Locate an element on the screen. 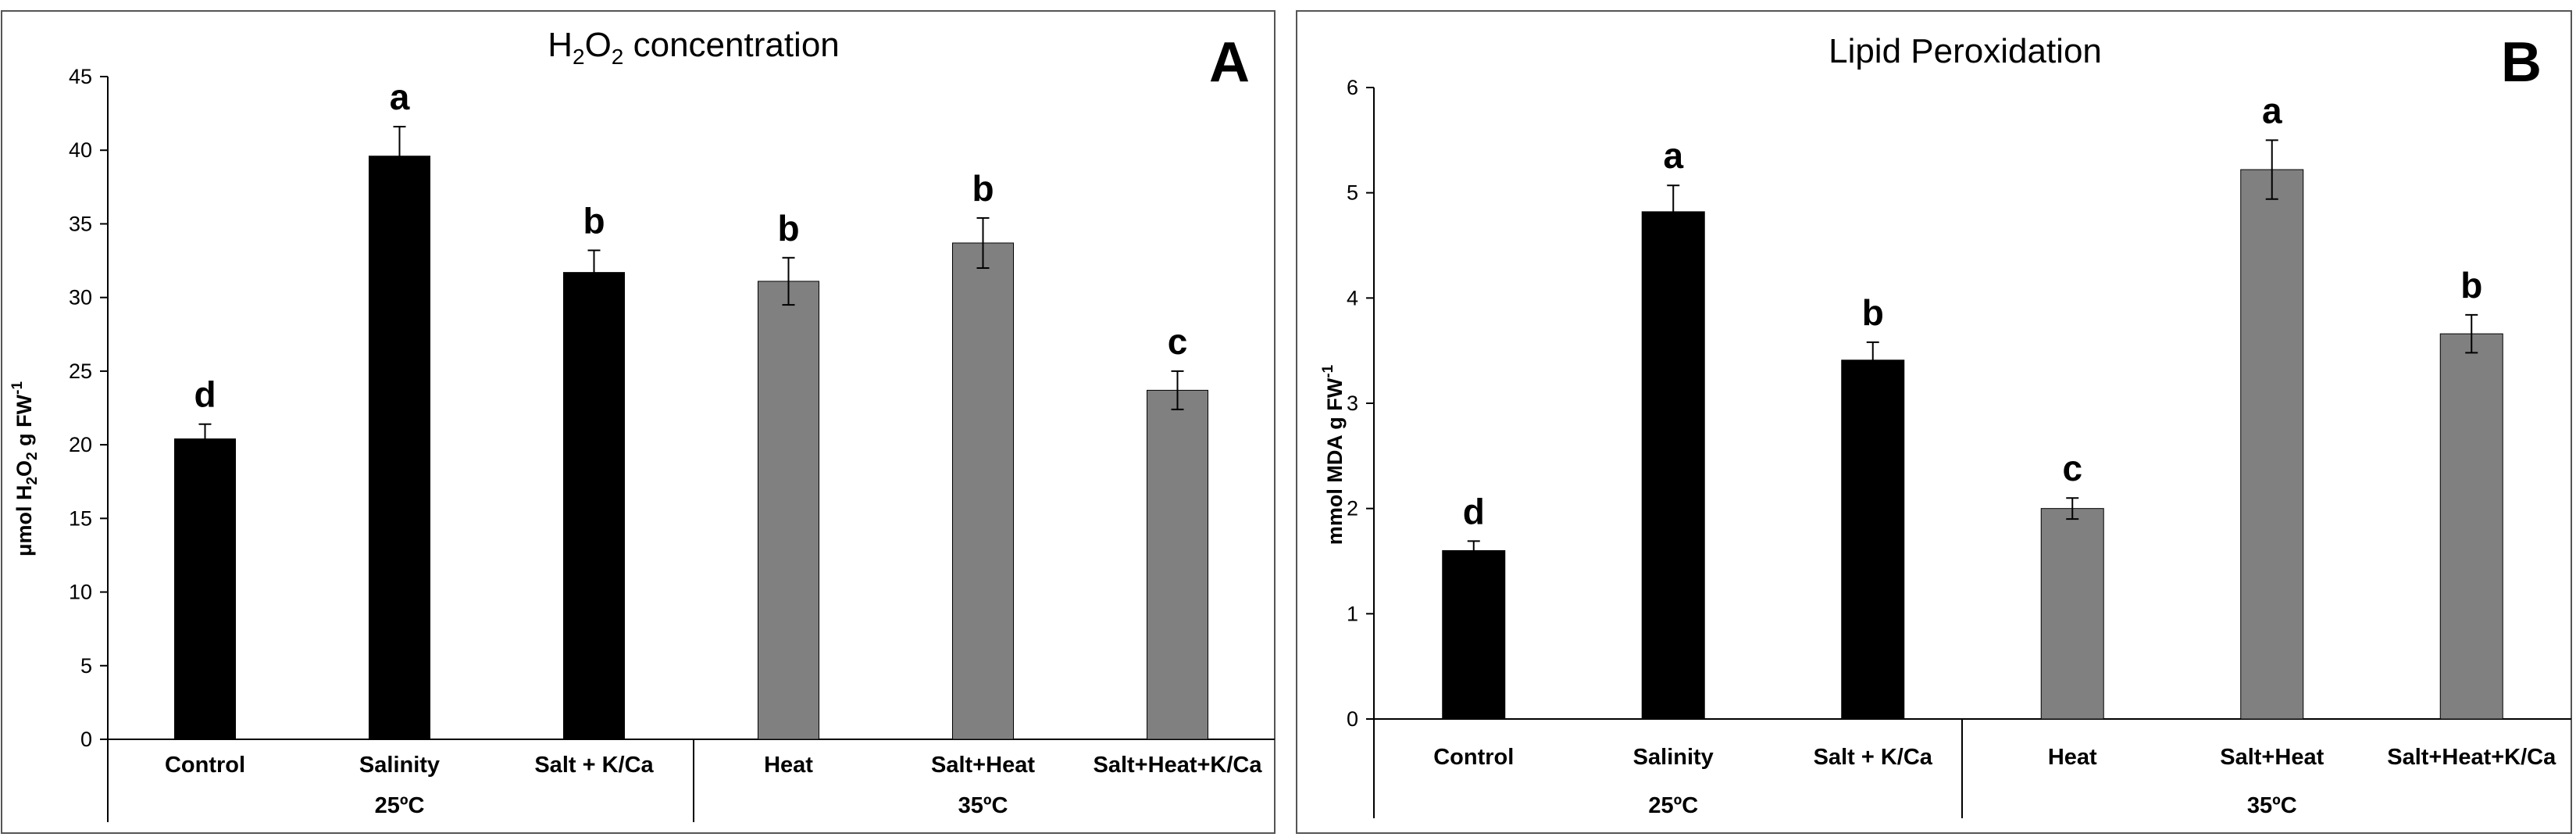 This screenshot has height=837, width=2576. panel-b-y-tick-label: 4 is located at coordinates (1352, 297).